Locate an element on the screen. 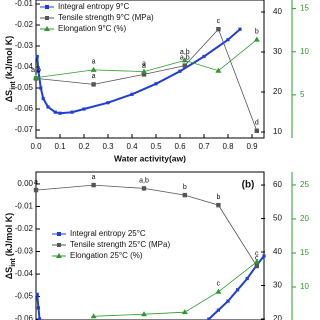  y-label-main: ΔS is located at coordinates (9, 273).